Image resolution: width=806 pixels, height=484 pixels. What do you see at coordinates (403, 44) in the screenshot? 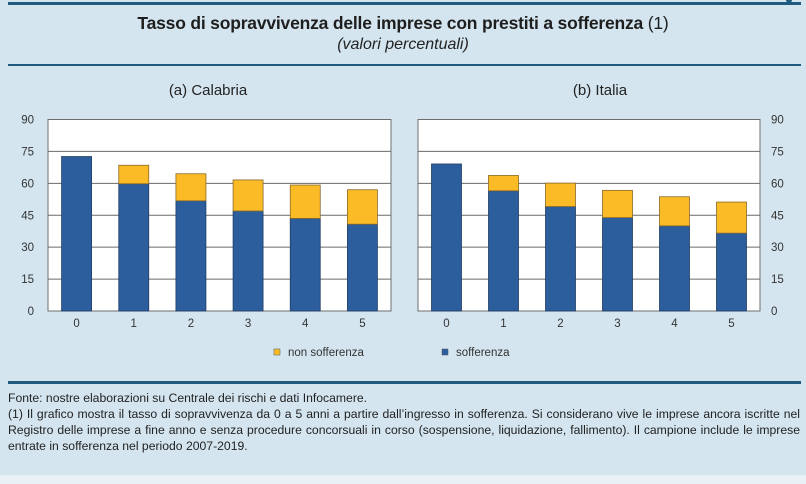
I see `chart-subtitle: (valori percentuali)` at bounding box center [403, 44].